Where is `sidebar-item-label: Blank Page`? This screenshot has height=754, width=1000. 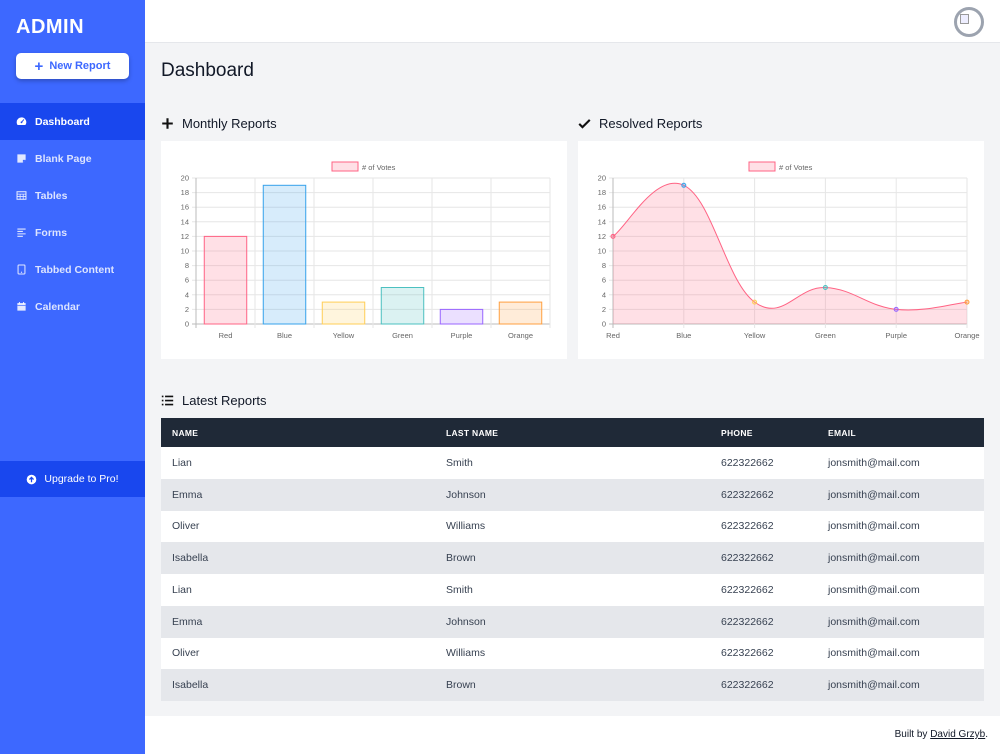 sidebar-item-label: Blank Page is located at coordinates (63, 158).